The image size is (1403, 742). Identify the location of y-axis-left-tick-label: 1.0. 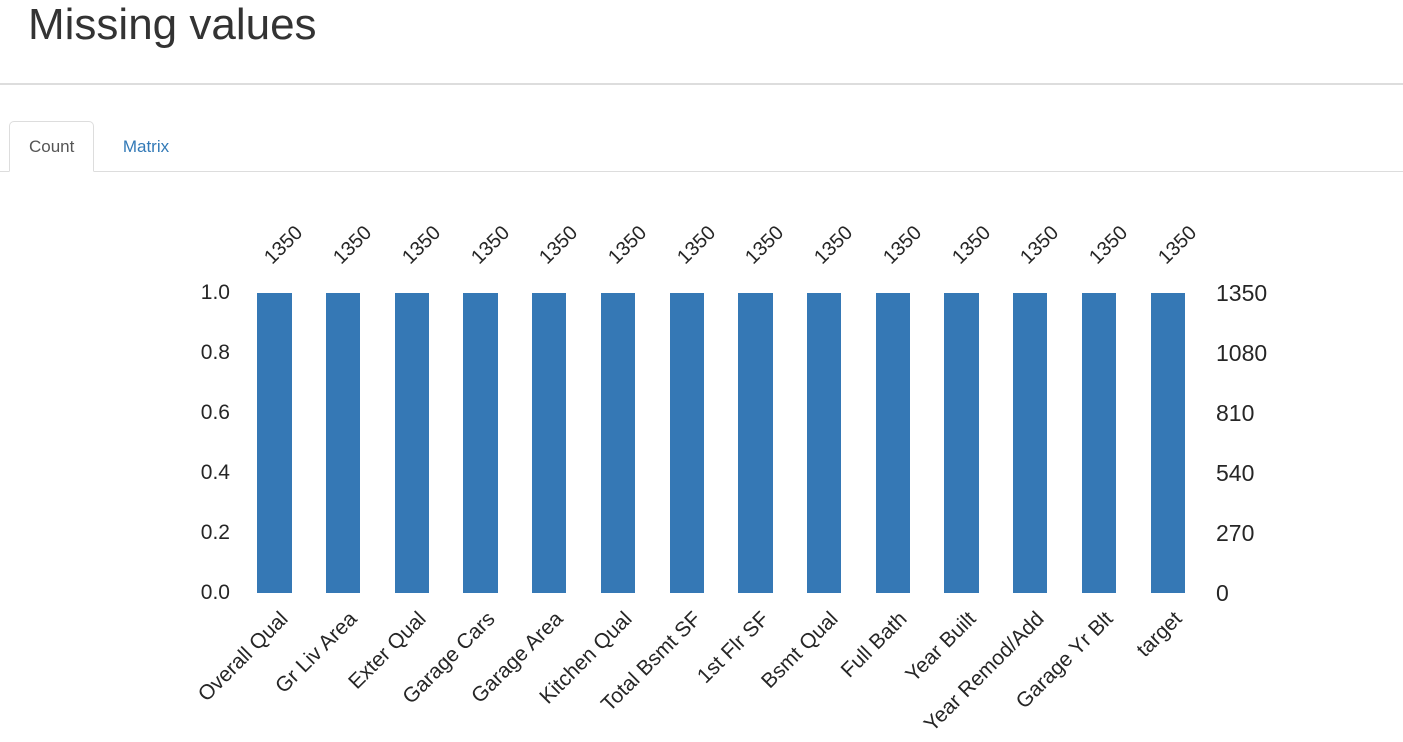
(215, 292).